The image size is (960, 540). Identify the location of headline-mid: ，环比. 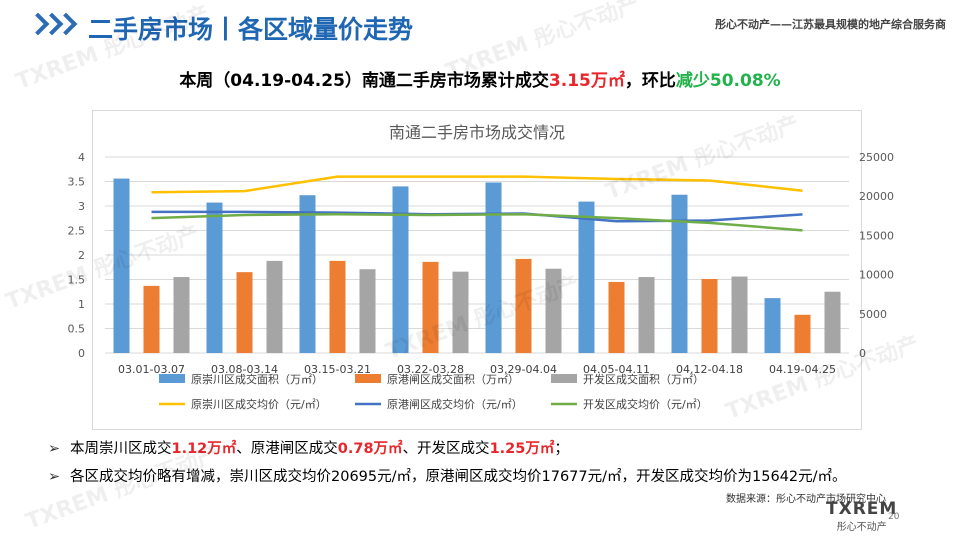
(650, 81).